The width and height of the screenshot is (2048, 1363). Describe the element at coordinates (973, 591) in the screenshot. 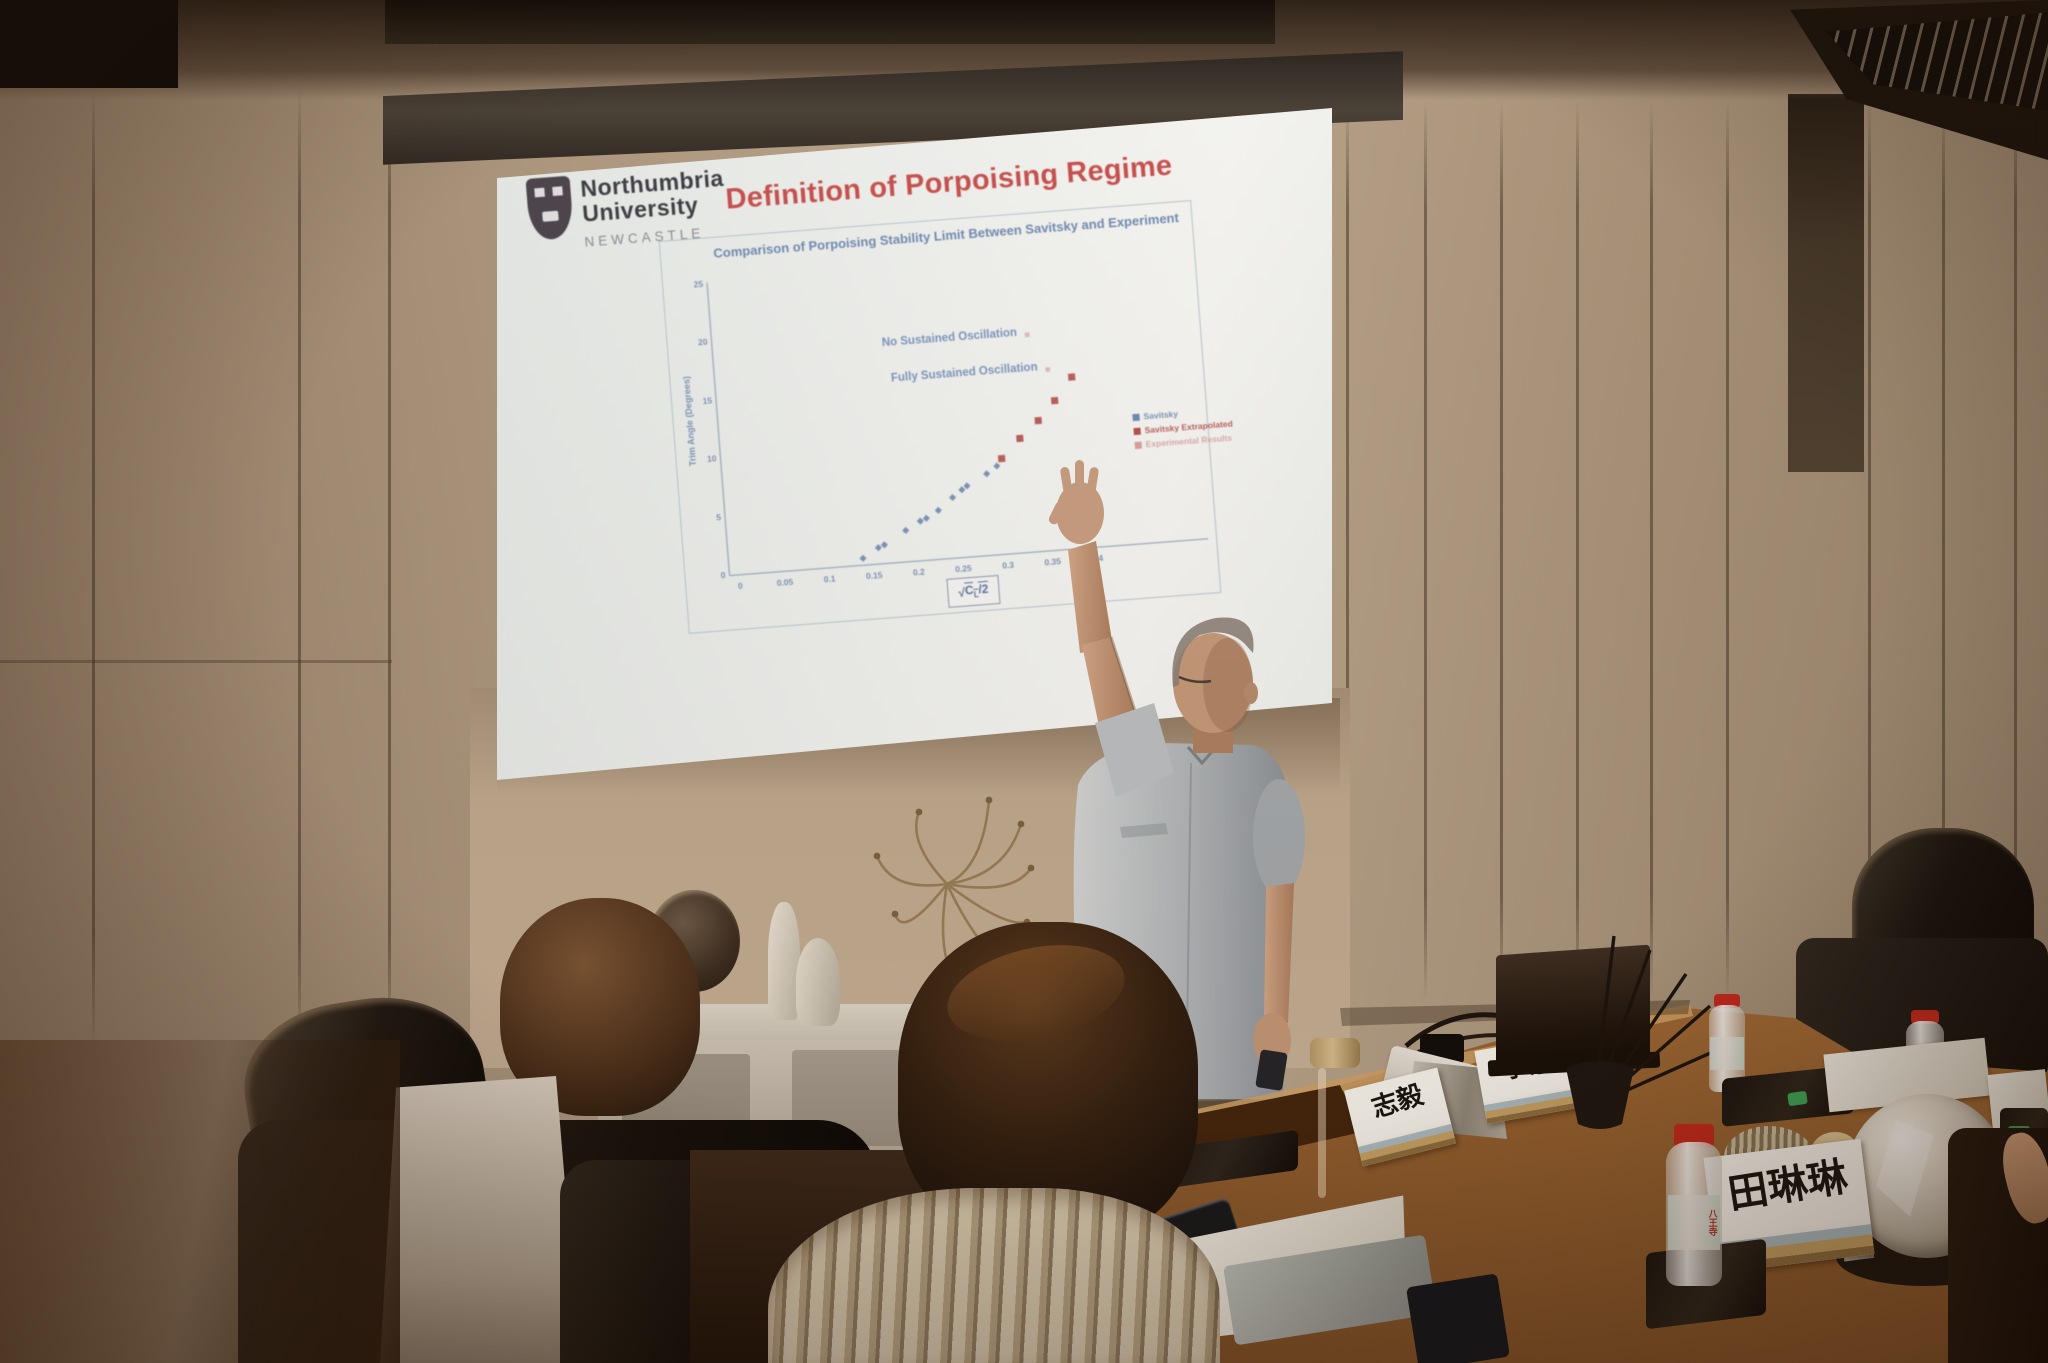

I see `x-axis-formula: √ CL/2` at that location.